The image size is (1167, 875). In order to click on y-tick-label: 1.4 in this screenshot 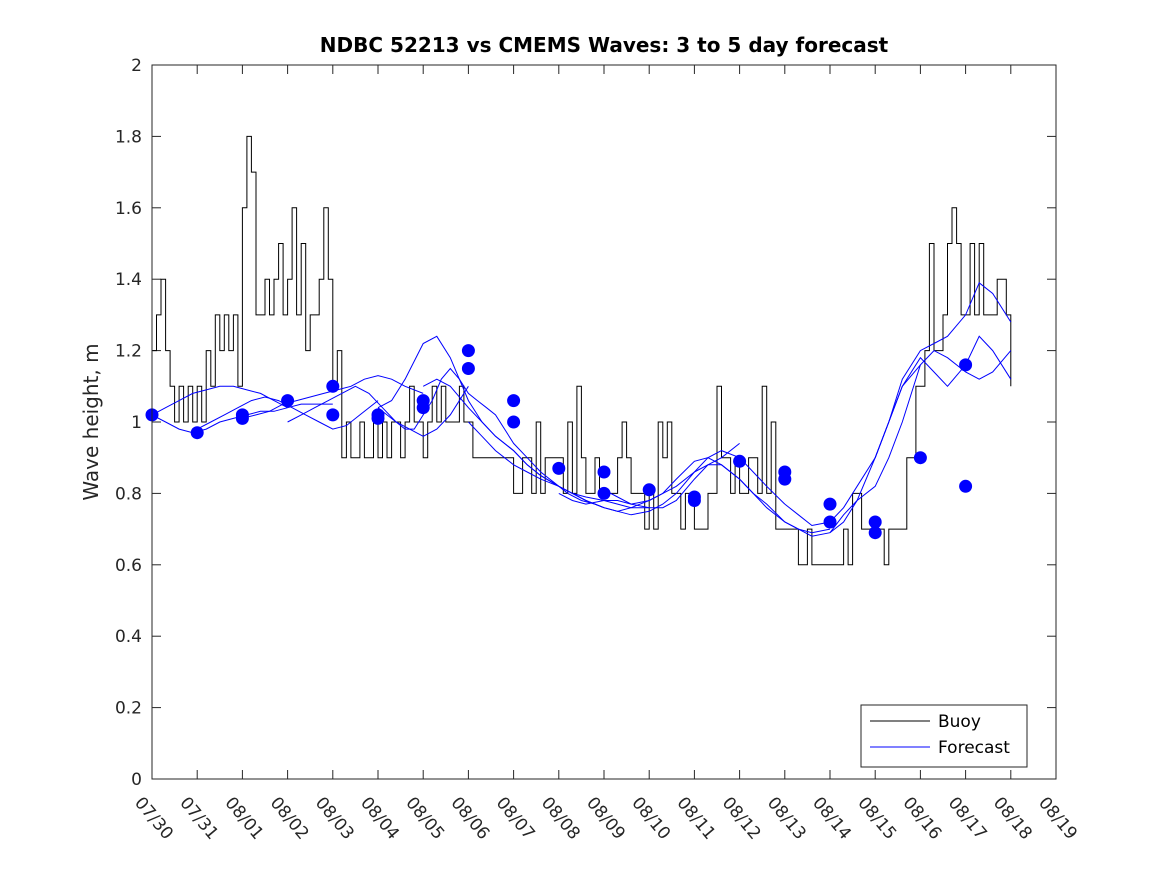, I will do `click(128, 280)`.